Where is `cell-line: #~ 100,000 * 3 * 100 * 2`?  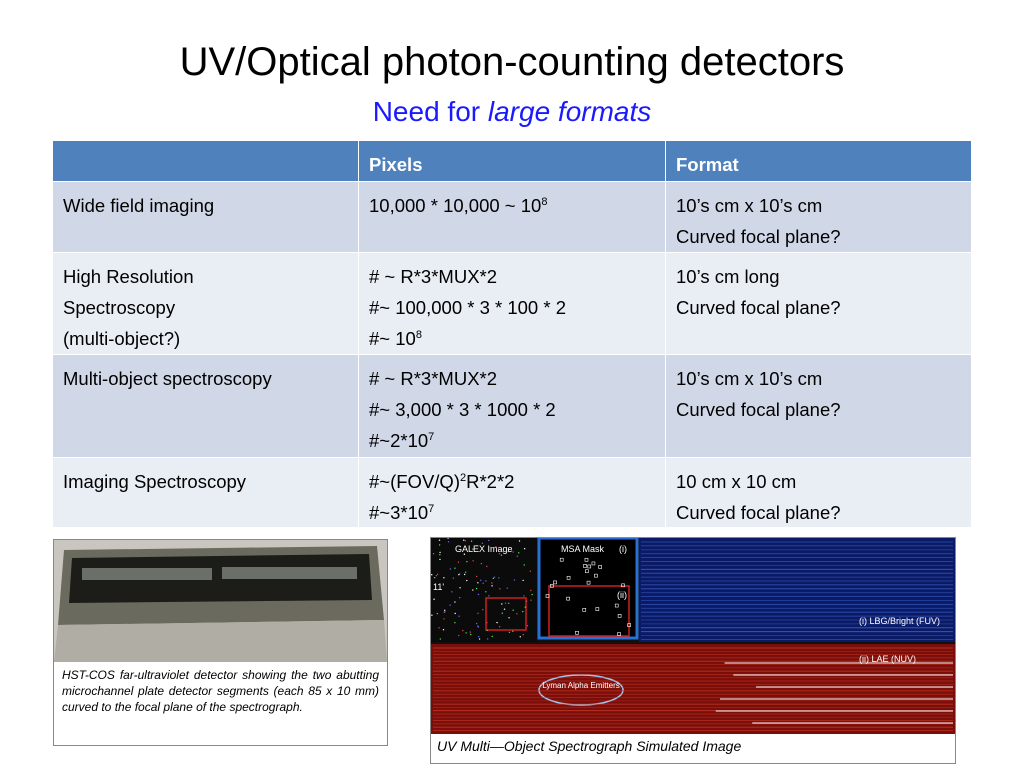 cell-line: #~ 100,000 * 3 * 100 * 2 is located at coordinates (512, 307).